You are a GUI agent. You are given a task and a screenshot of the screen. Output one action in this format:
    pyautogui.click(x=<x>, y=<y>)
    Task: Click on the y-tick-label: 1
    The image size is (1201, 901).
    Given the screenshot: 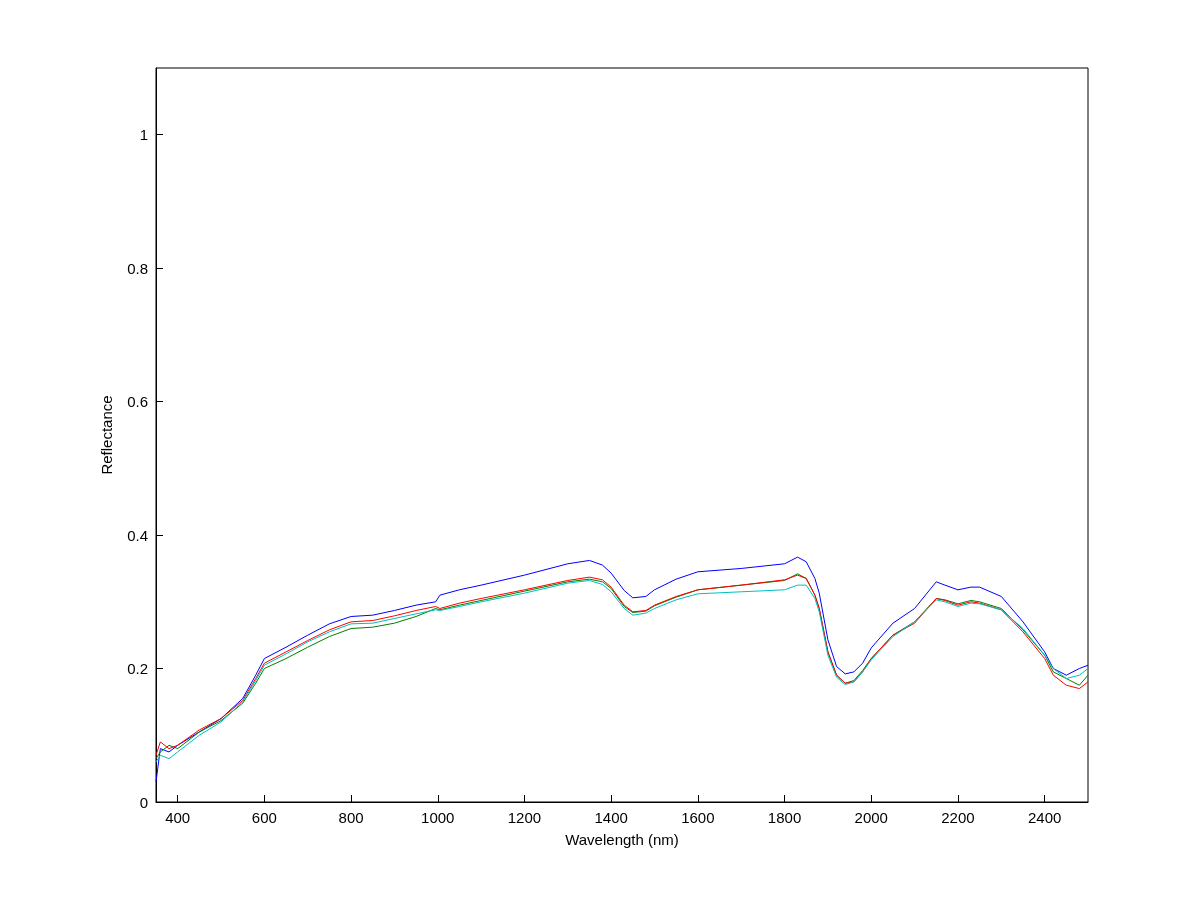 What is the action you would take?
    pyautogui.click(x=143, y=135)
    